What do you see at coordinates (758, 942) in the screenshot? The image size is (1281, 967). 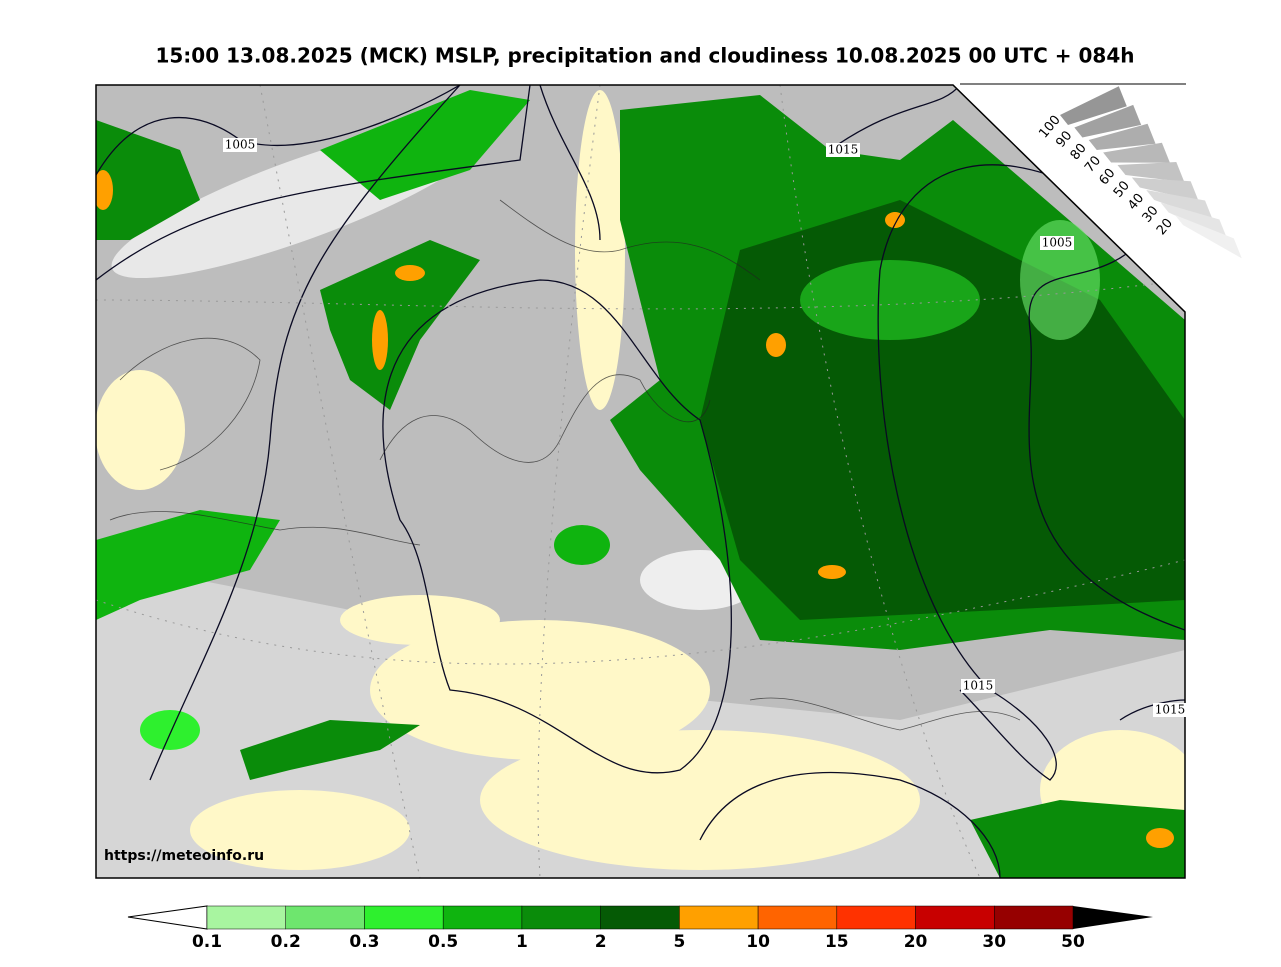 I see `legend-label: 10` at bounding box center [758, 942].